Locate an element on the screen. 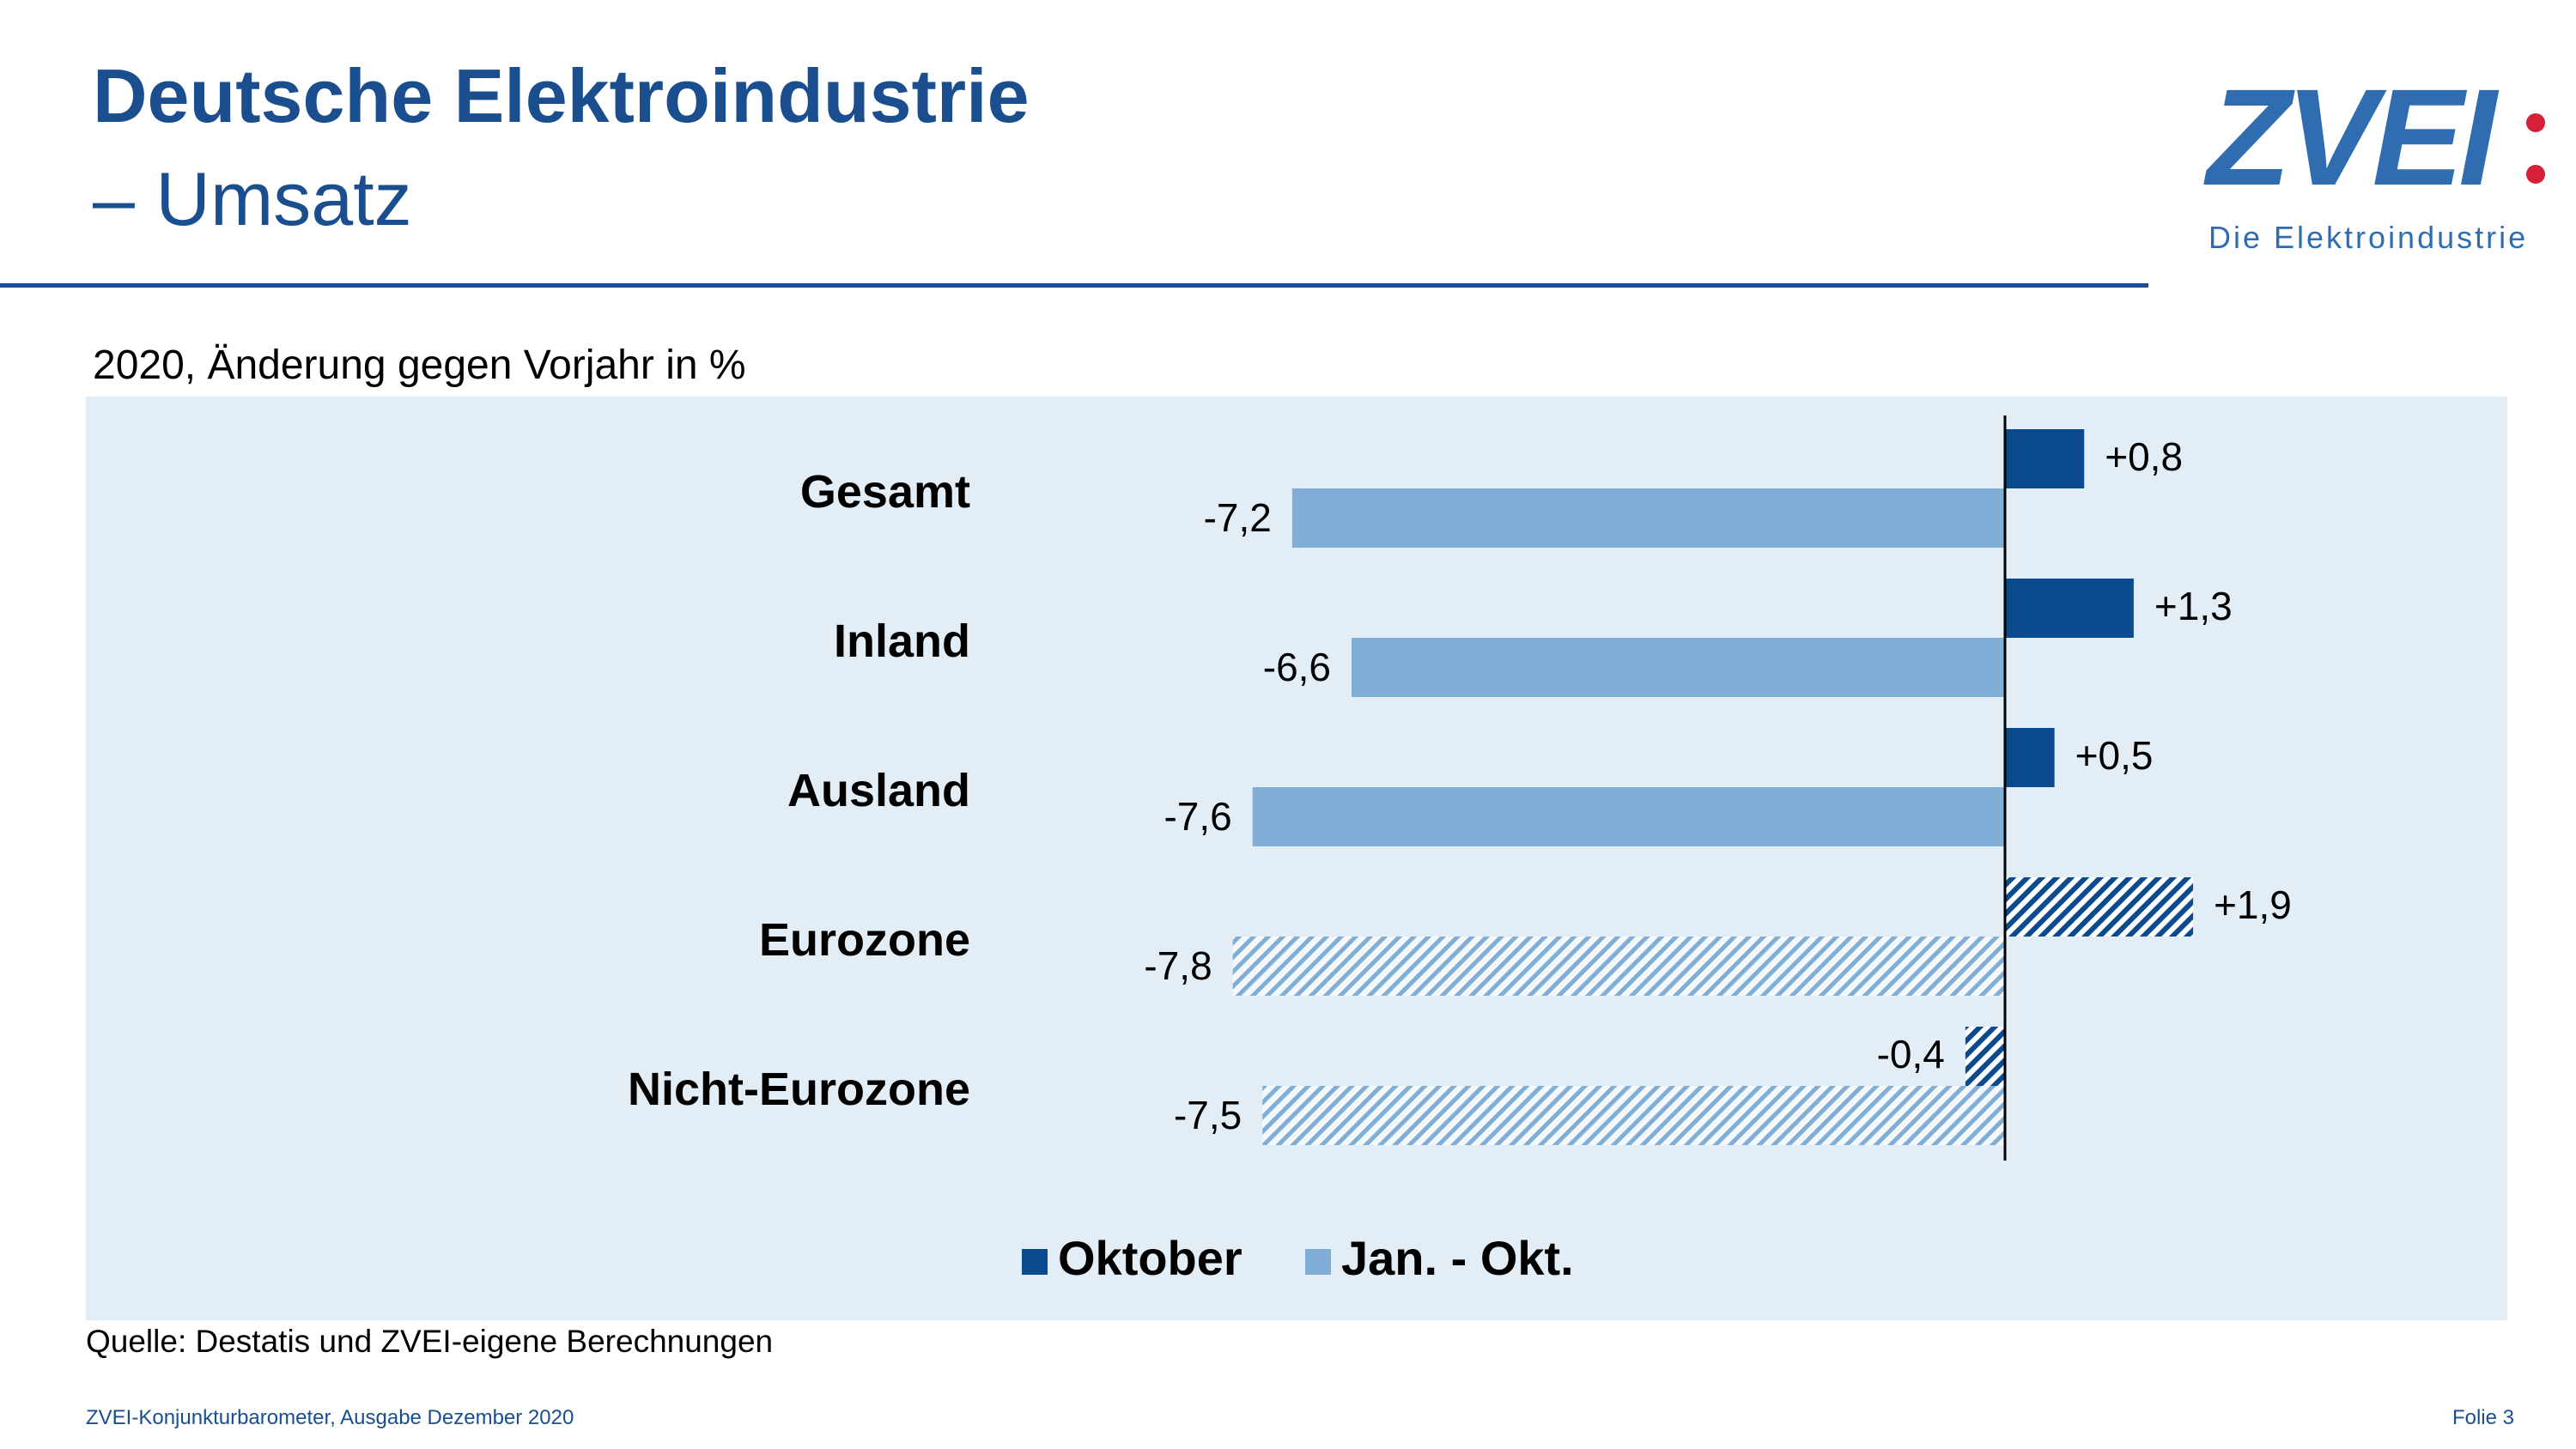 The image size is (2576, 1449). legend-swatch-jan-okt is located at coordinates (1318, 1262).